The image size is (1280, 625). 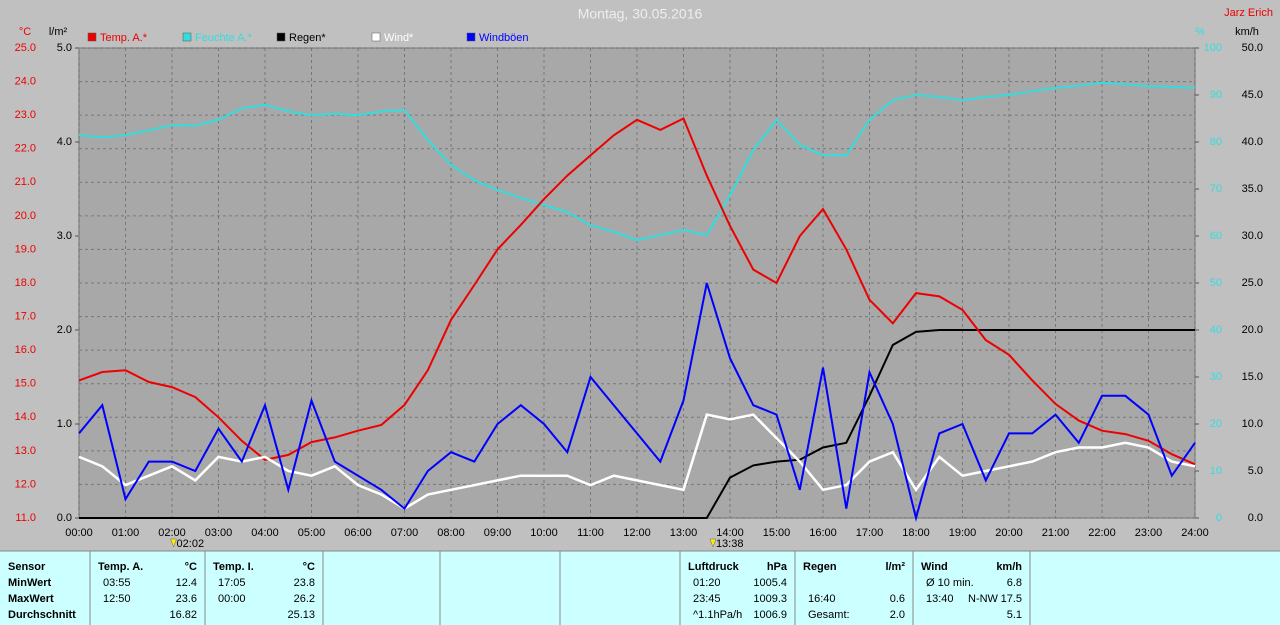 What do you see at coordinates (25, 484) in the screenshot?
I see `y-tick-label: 12.0` at bounding box center [25, 484].